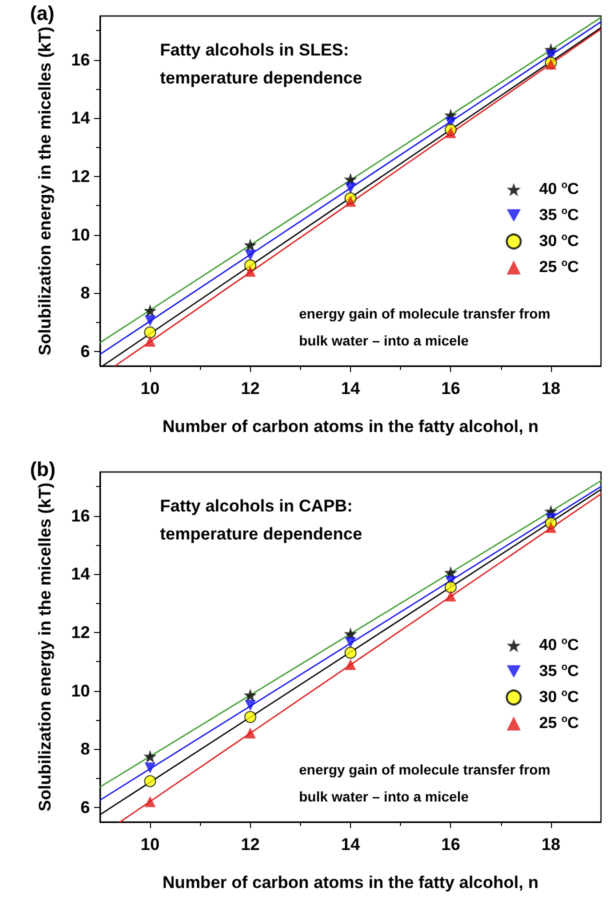  Describe the element at coordinates (261, 64) in the screenshot. I see `text: Fatty alcohols in SLES: temperature dependence` at that location.